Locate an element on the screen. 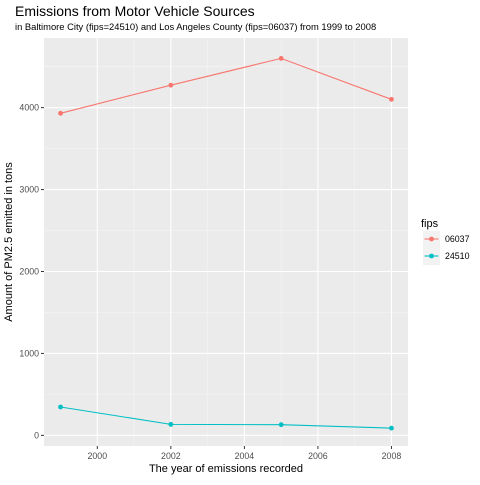 The image size is (480, 485). y-axis-ticks: 0 1000 2000 3000 4000 is located at coordinates (31, 271).